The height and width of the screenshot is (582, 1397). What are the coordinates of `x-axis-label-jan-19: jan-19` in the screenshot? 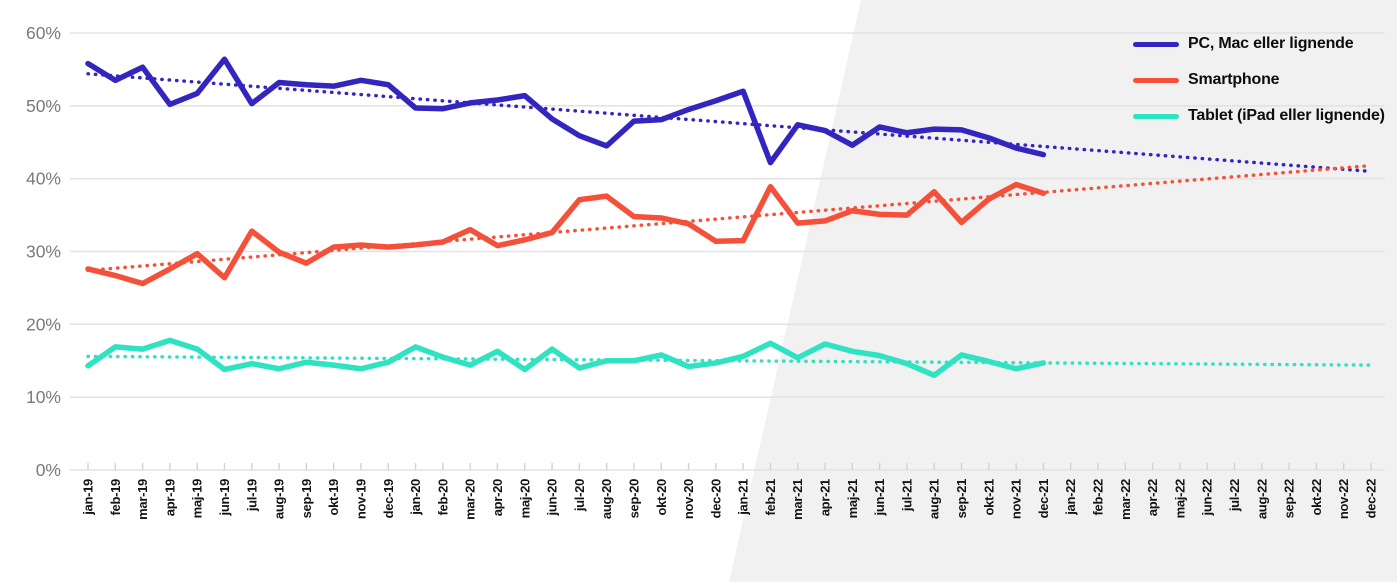 It's located at (88, 497).